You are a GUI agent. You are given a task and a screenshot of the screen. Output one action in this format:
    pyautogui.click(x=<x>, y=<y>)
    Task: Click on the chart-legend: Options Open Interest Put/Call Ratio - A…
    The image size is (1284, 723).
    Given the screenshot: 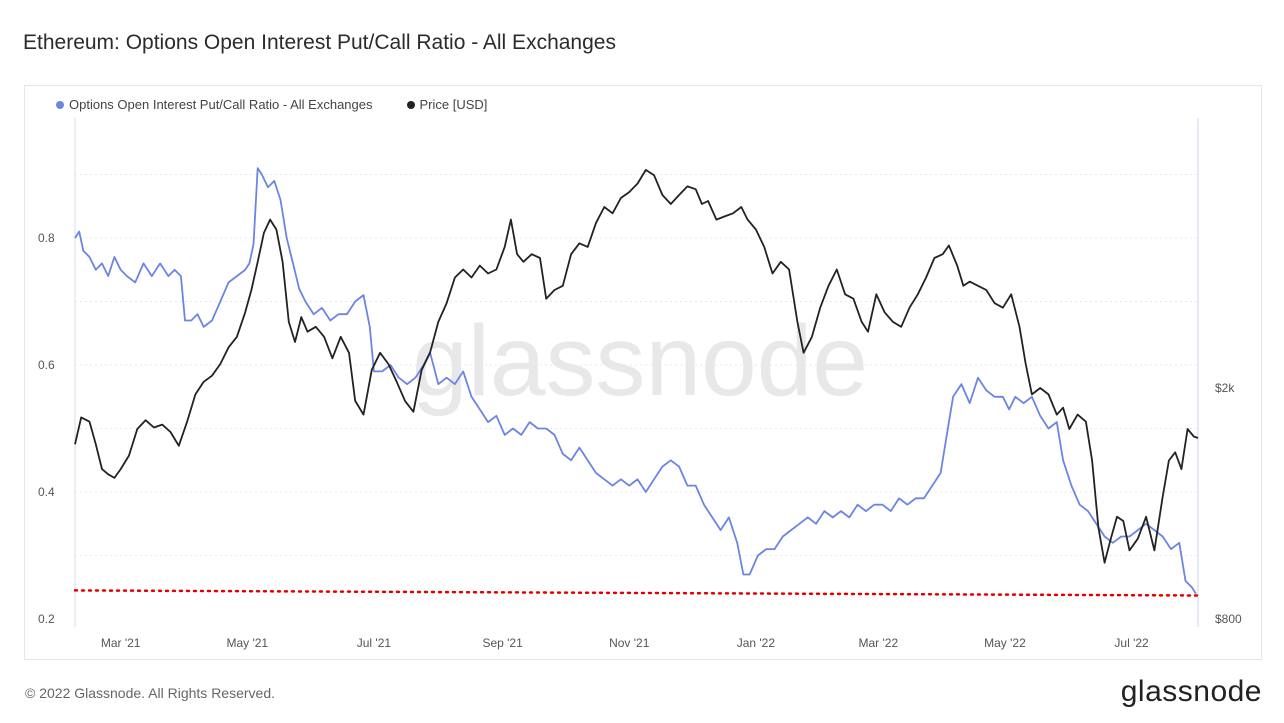 What is the action you would take?
    pyautogui.click(x=271, y=104)
    